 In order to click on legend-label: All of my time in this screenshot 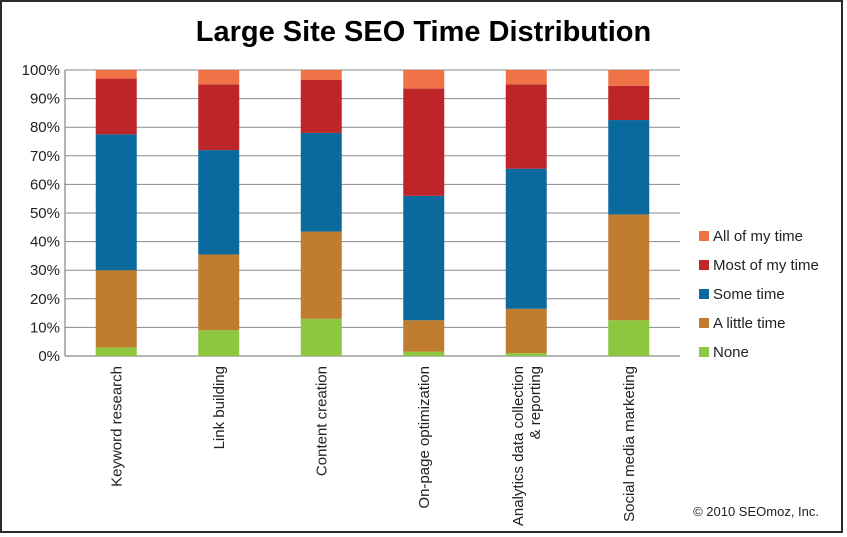, I will do `click(758, 236)`.